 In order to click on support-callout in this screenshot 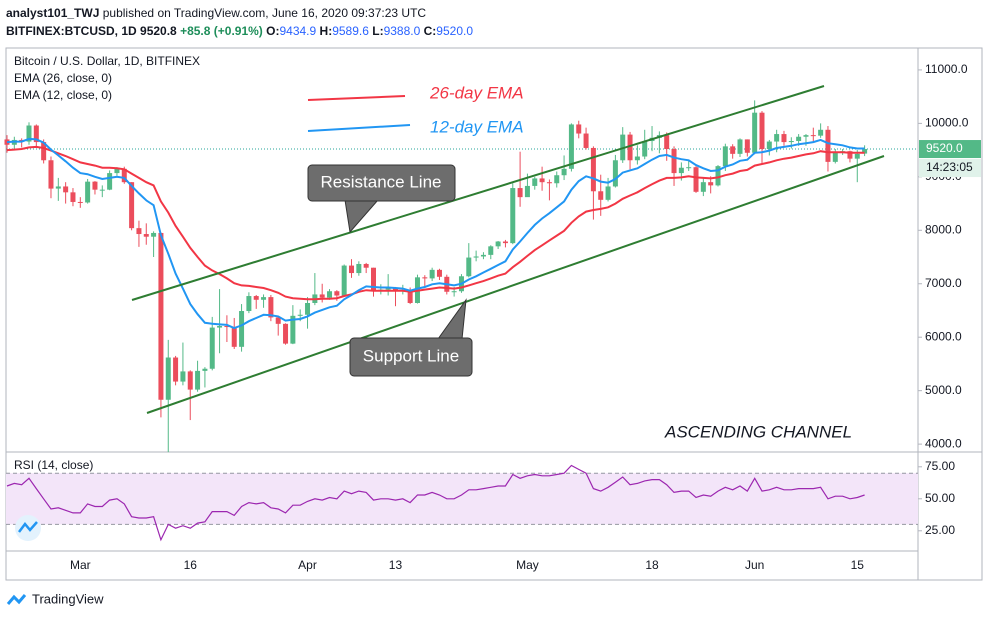, I will do `click(411, 357)`.